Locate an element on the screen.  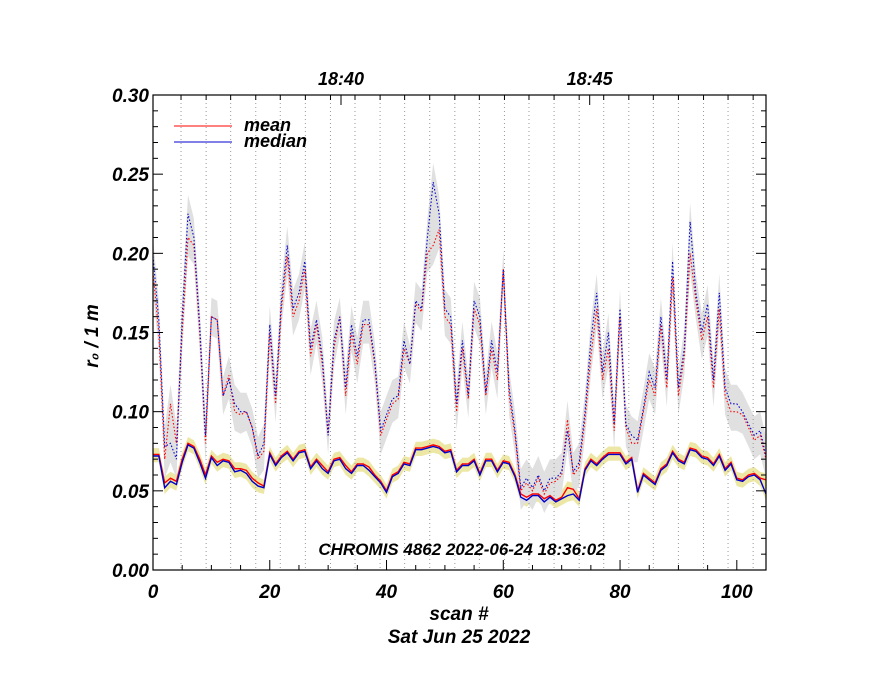
y-tick-label-1: 0.05 is located at coordinates (130, 492).